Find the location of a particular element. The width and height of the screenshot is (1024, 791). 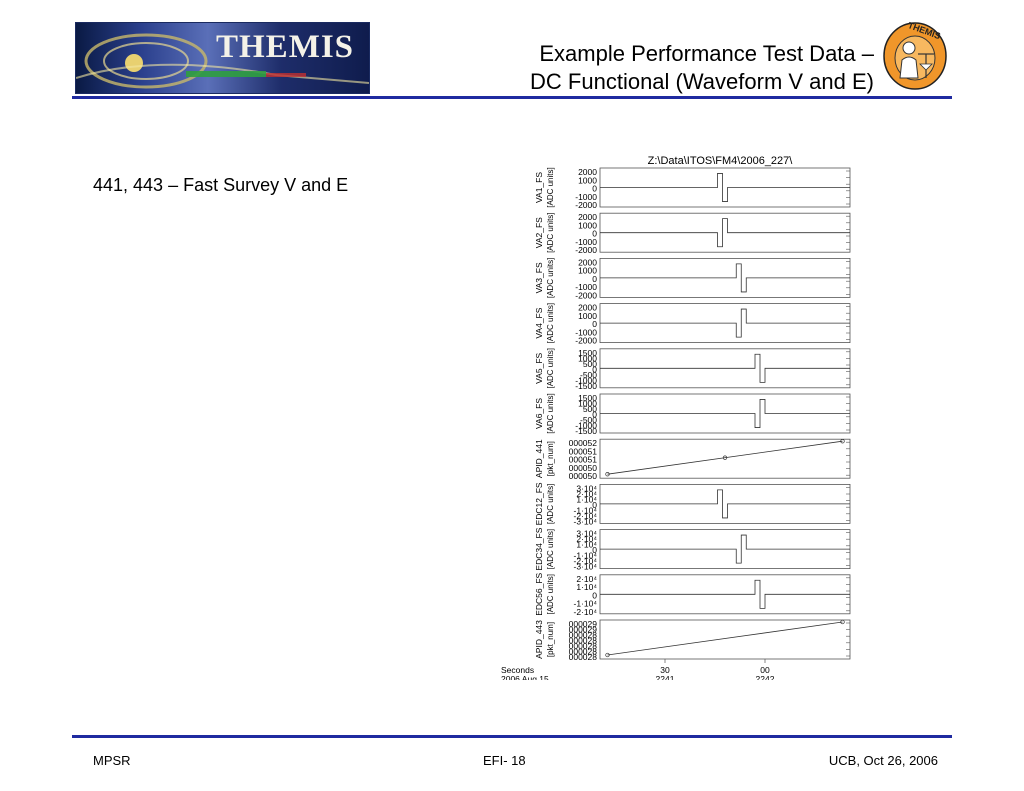

footer-divider is located at coordinates (512, 736).